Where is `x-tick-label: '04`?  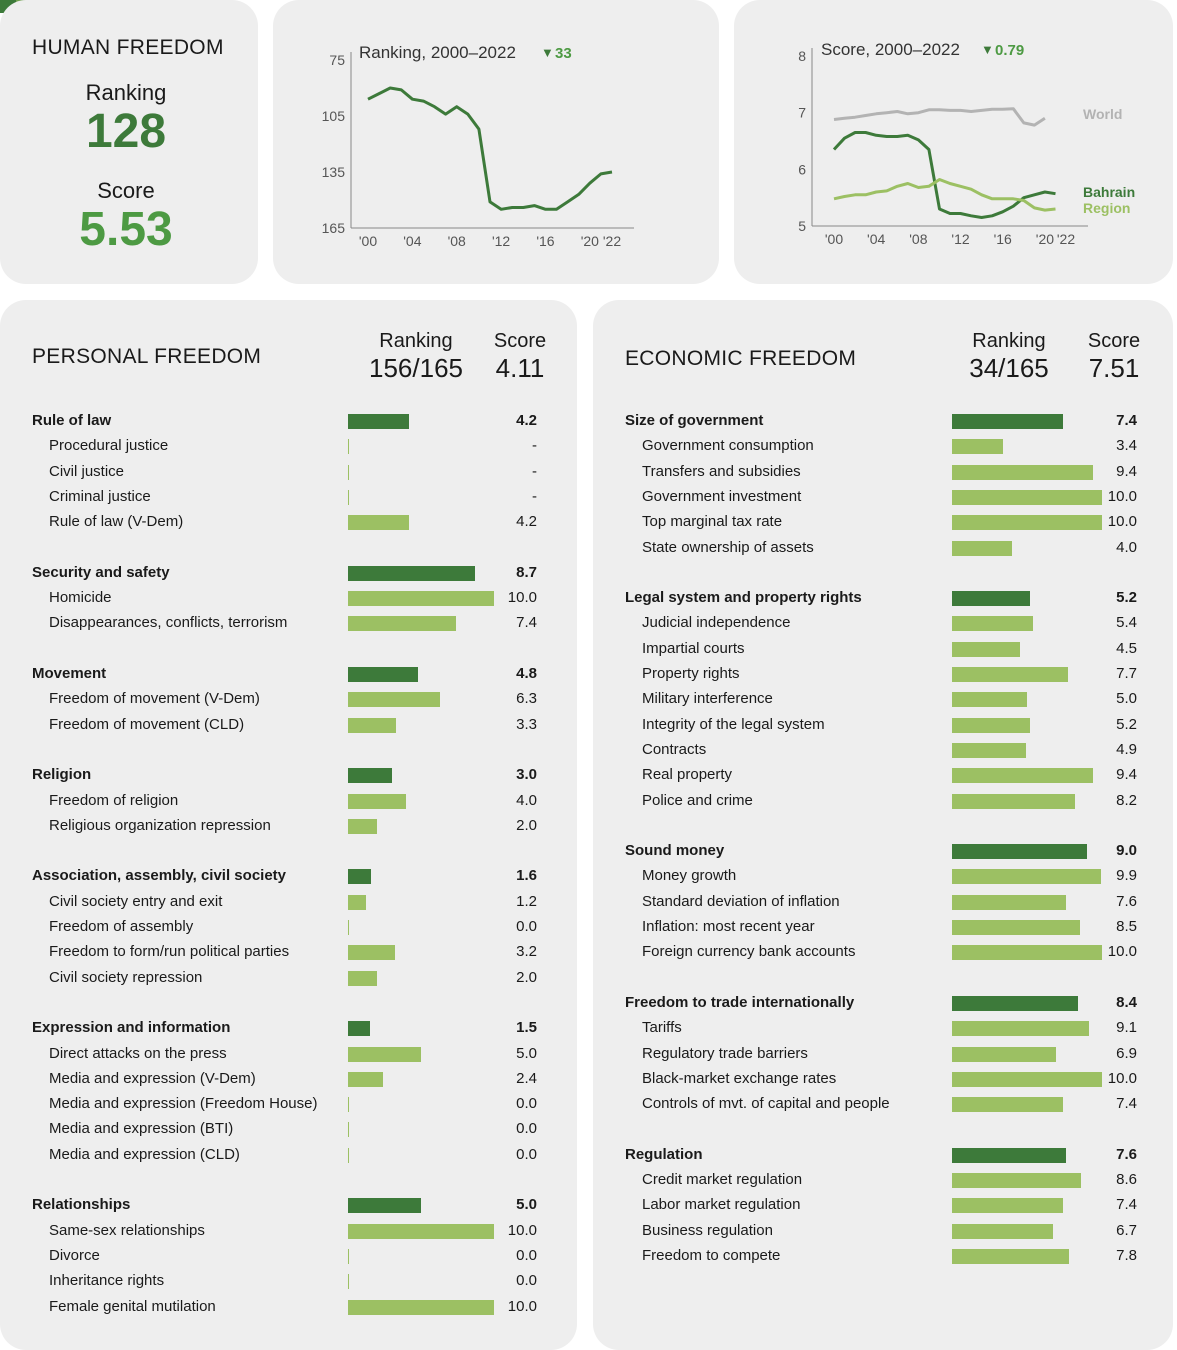 x-tick-label: '04 is located at coordinates (412, 241).